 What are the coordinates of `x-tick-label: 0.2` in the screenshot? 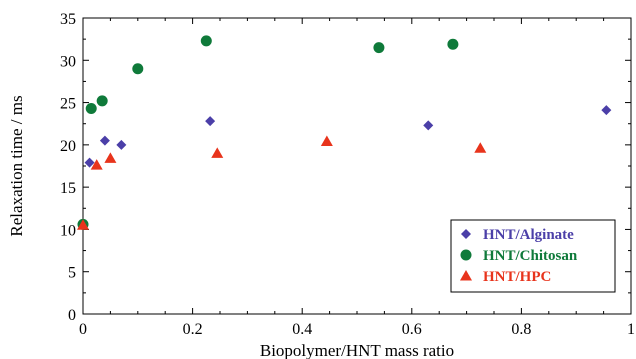 It's located at (193, 329).